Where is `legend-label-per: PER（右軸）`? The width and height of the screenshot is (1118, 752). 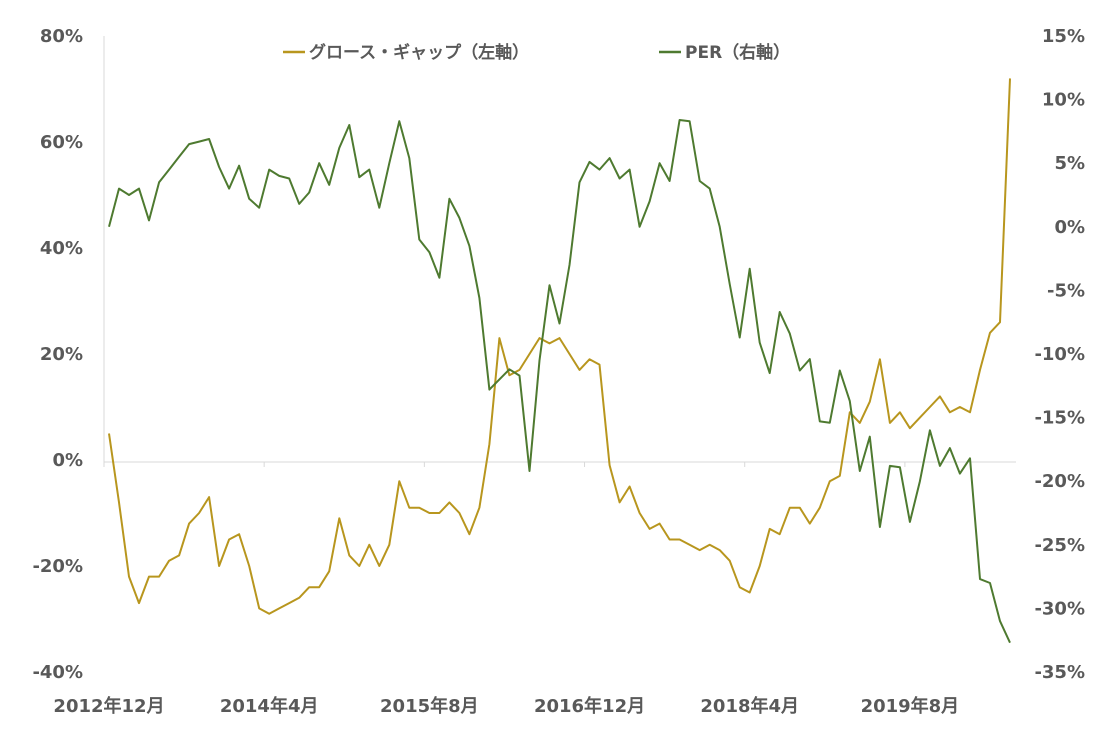 legend-label-per: PER（右軸） is located at coordinates (737, 52).